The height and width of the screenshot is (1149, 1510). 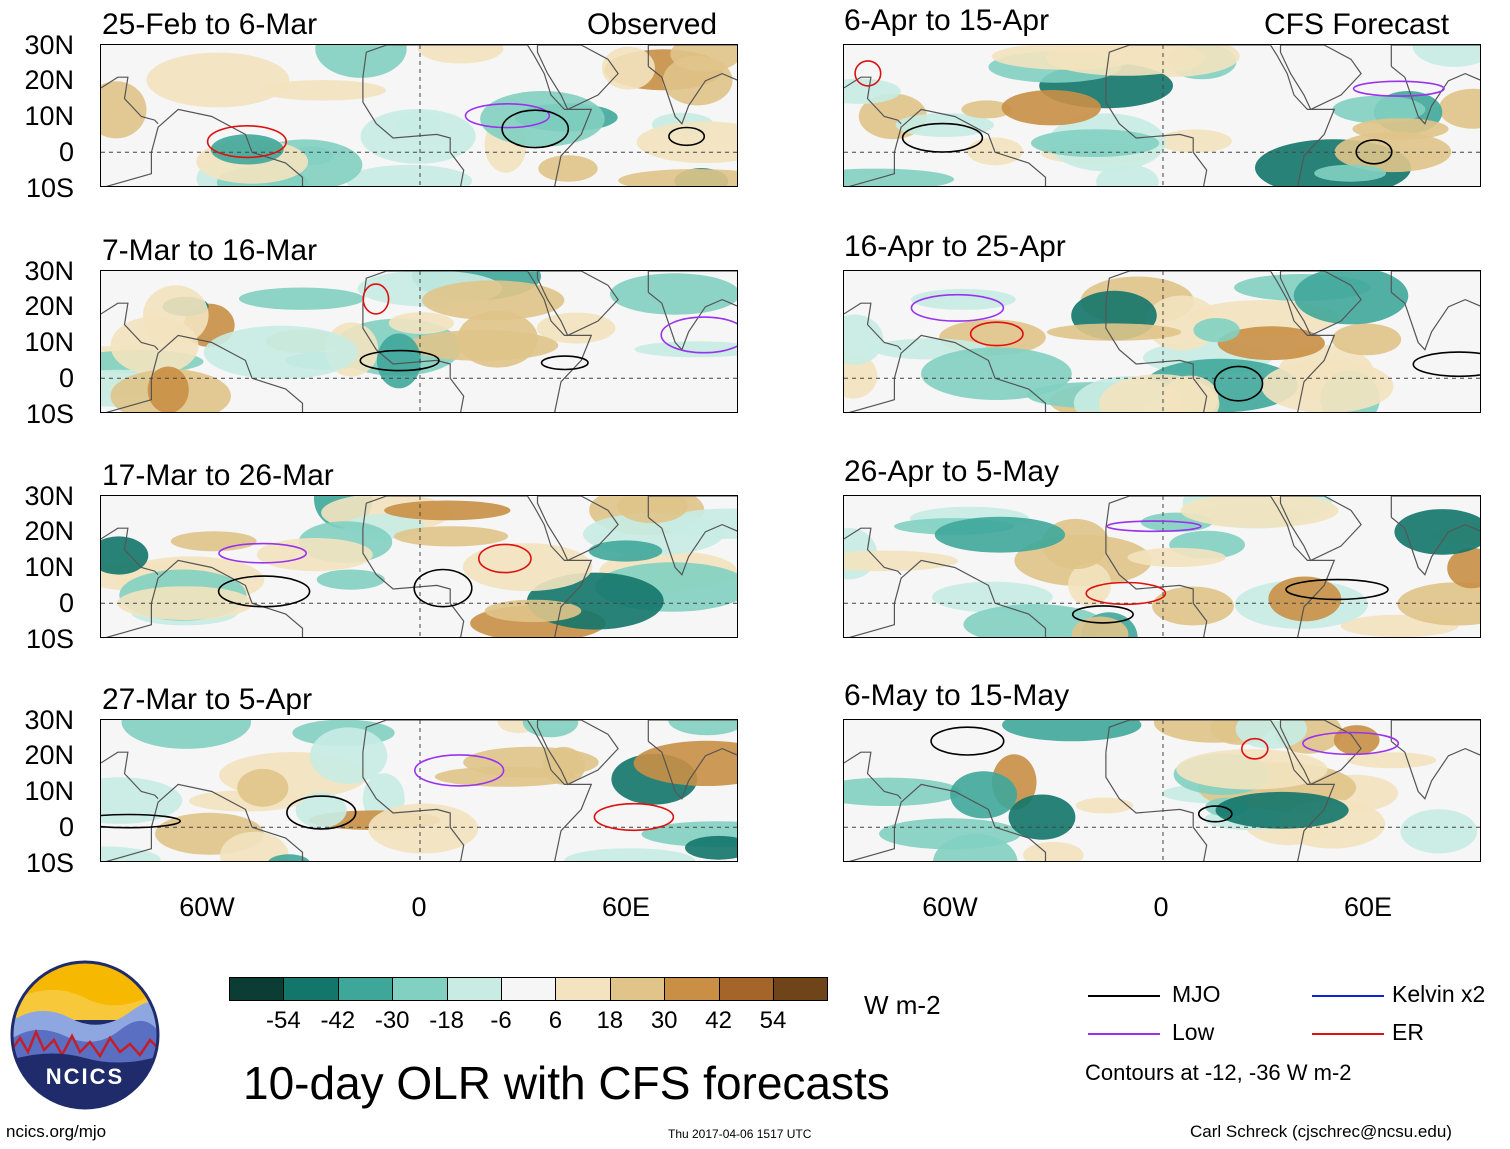 I want to click on forecast-label: CFS Forecast, so click(x=1357, y=24).